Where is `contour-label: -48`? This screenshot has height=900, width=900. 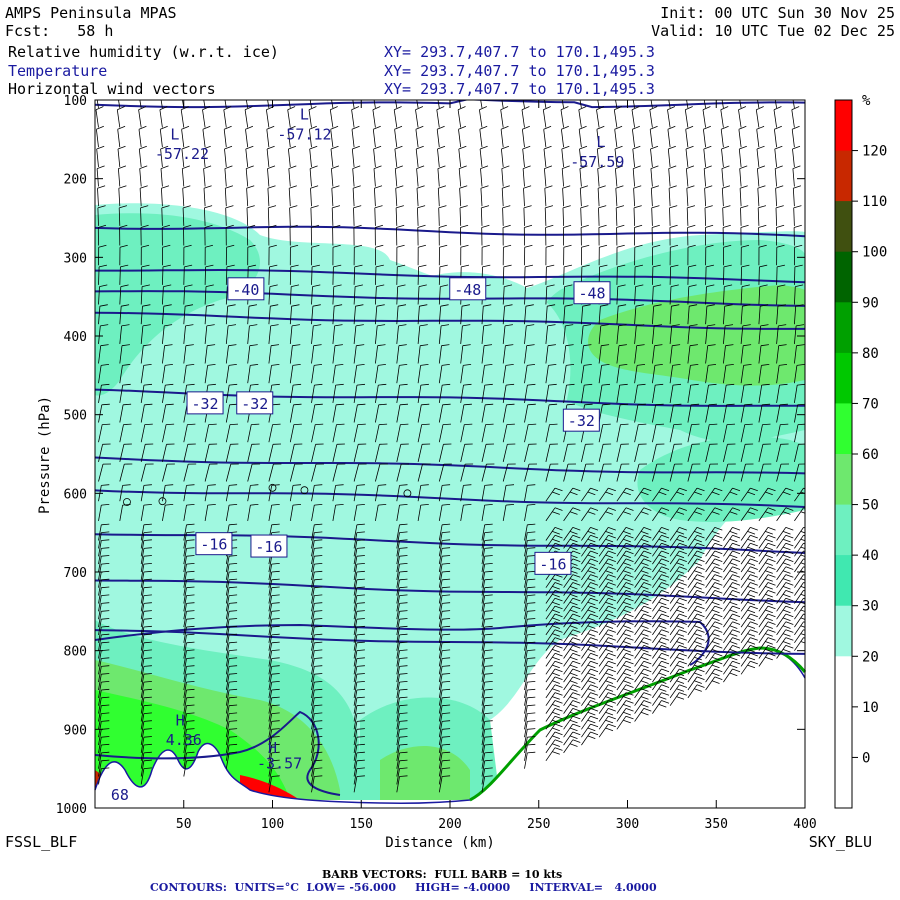
contour-label: -48 is located at coordinates (591, 294).